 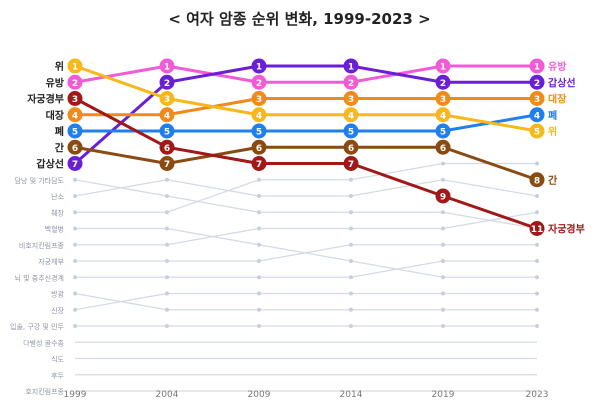 I want to click on x-tick-label-2014: 2014, so click(x=351, y=395).